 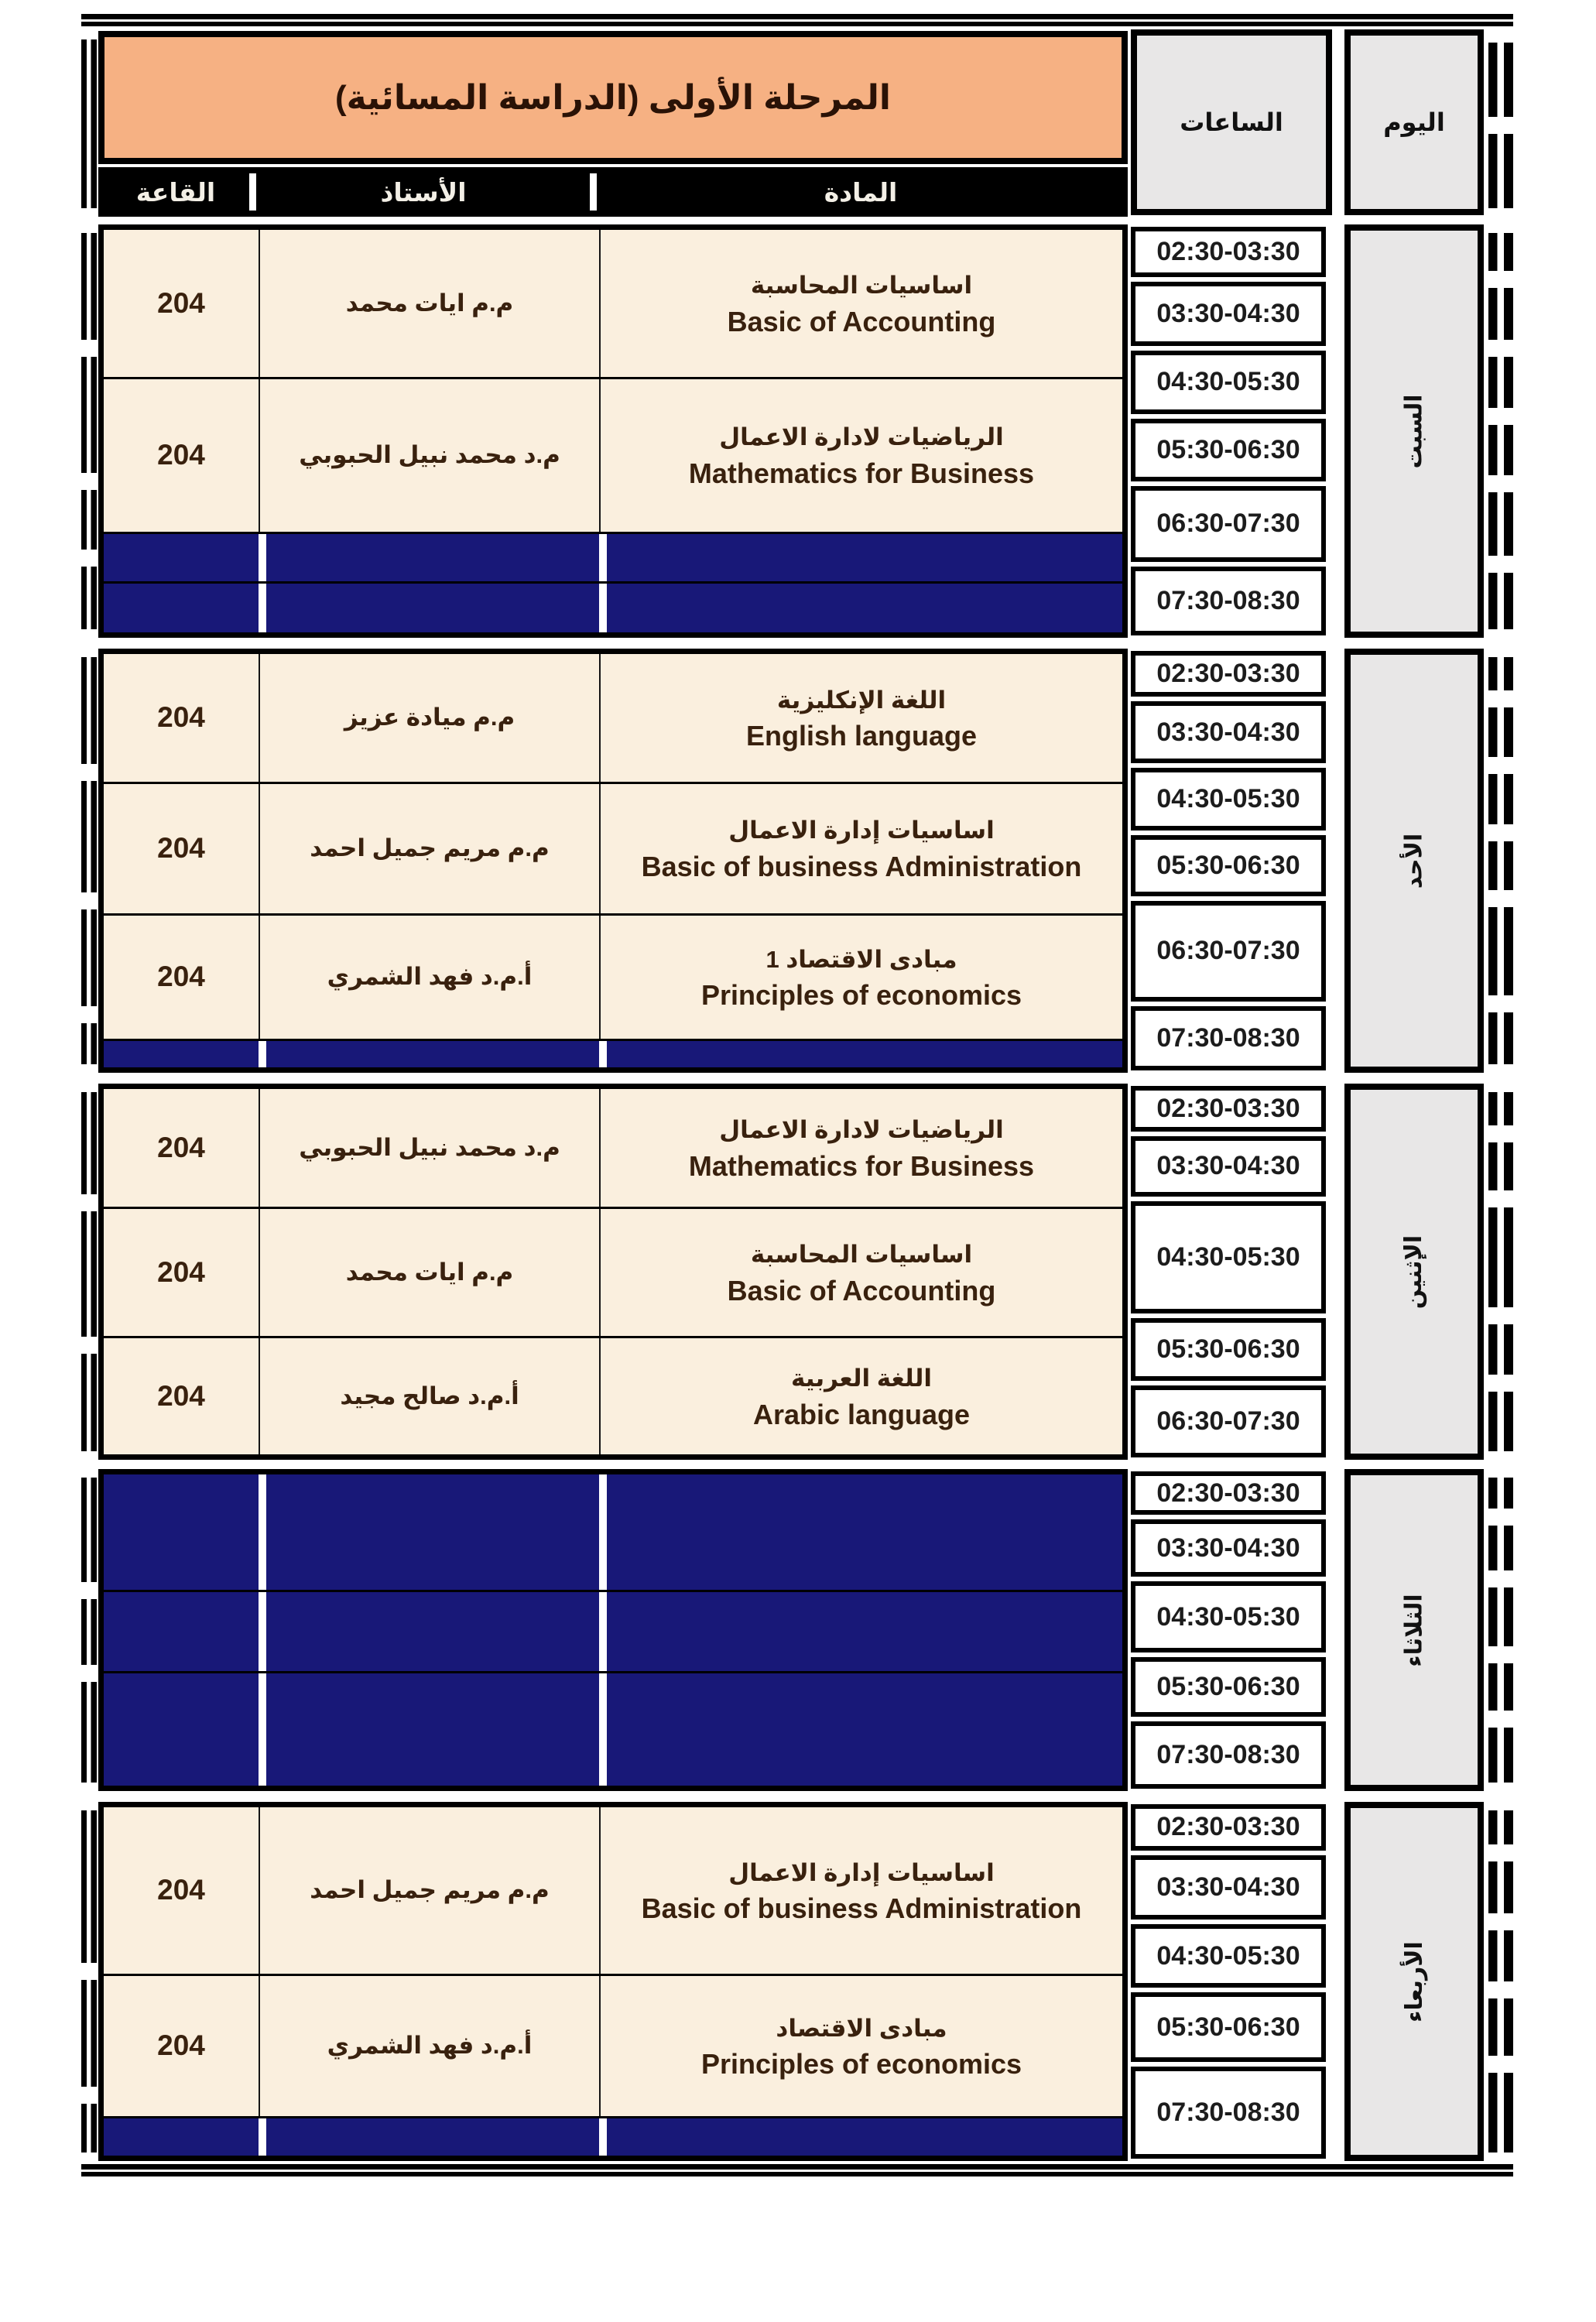 I want to click on time-cell: 05:30-06:30, so click(x=1228, y=1687).